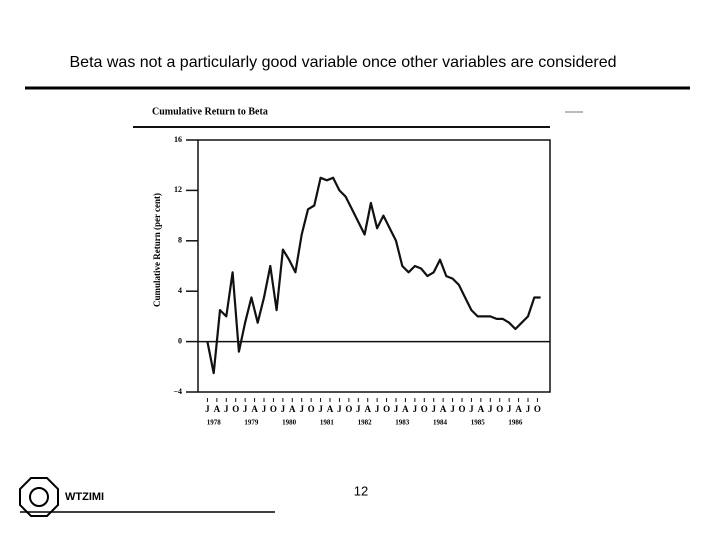 The height and width of the screenshot is (545, 720). I want to click on year-label: 1985, so click(478, 423).